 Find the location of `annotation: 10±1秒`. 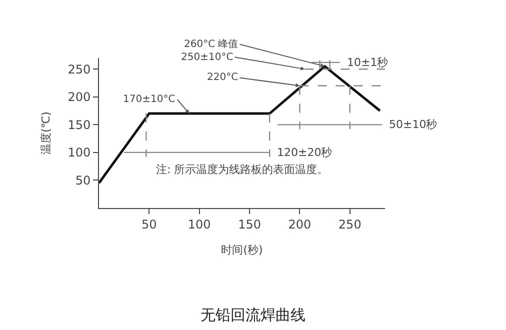

annotation: 10±1秒 is located at coordinates (367, 62).